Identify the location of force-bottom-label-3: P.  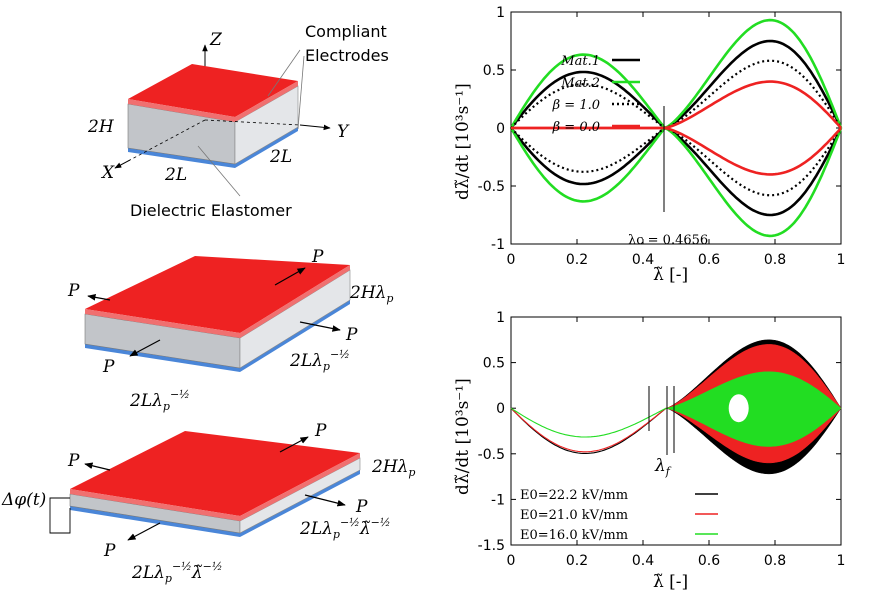
(109, 551).